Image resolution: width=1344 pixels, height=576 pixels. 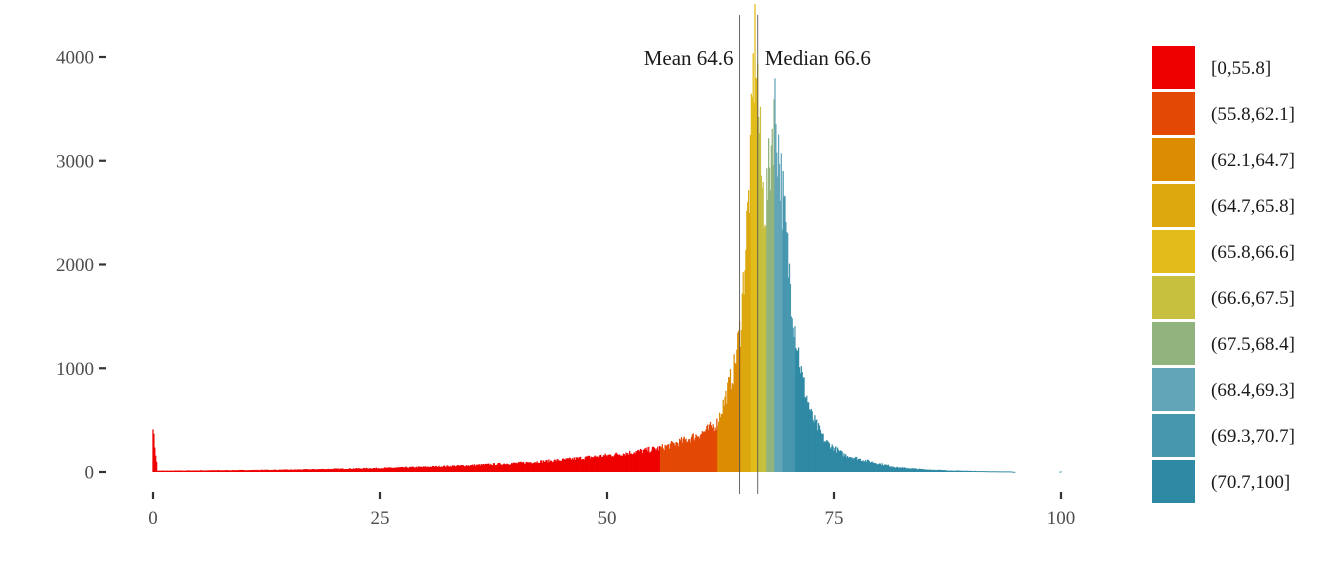 I want to click on legend-label: (70.7,100], so click(x=1250, y=482).